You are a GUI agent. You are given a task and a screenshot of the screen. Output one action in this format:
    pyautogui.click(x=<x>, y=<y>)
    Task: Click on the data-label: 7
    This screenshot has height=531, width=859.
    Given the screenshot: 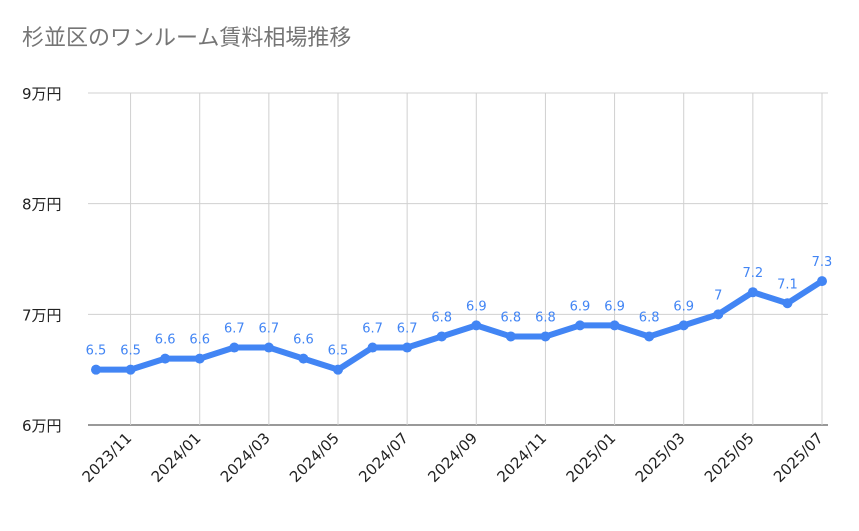 What is the action you would take?
    pyautogui.click(x=718, y=295)
    